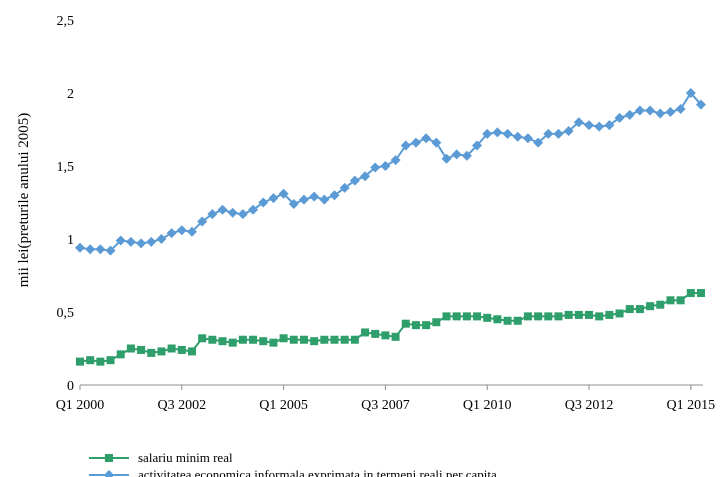  I want to click on x-tick-label: Q1 2015, so click(691, 405).